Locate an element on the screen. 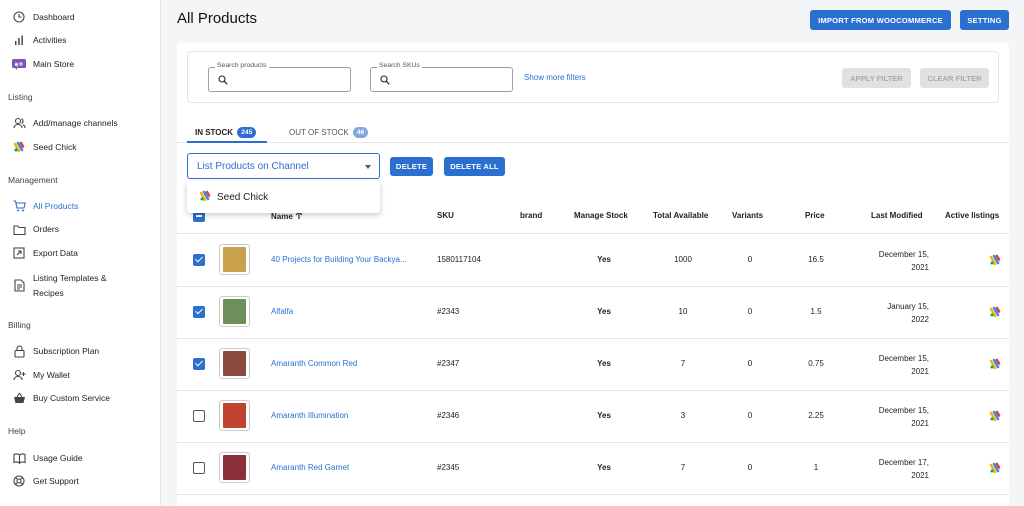 The width and height of the screenshot is (1024, 506). sidebar-item-activities: Activities is located at coordinates (39, 40).